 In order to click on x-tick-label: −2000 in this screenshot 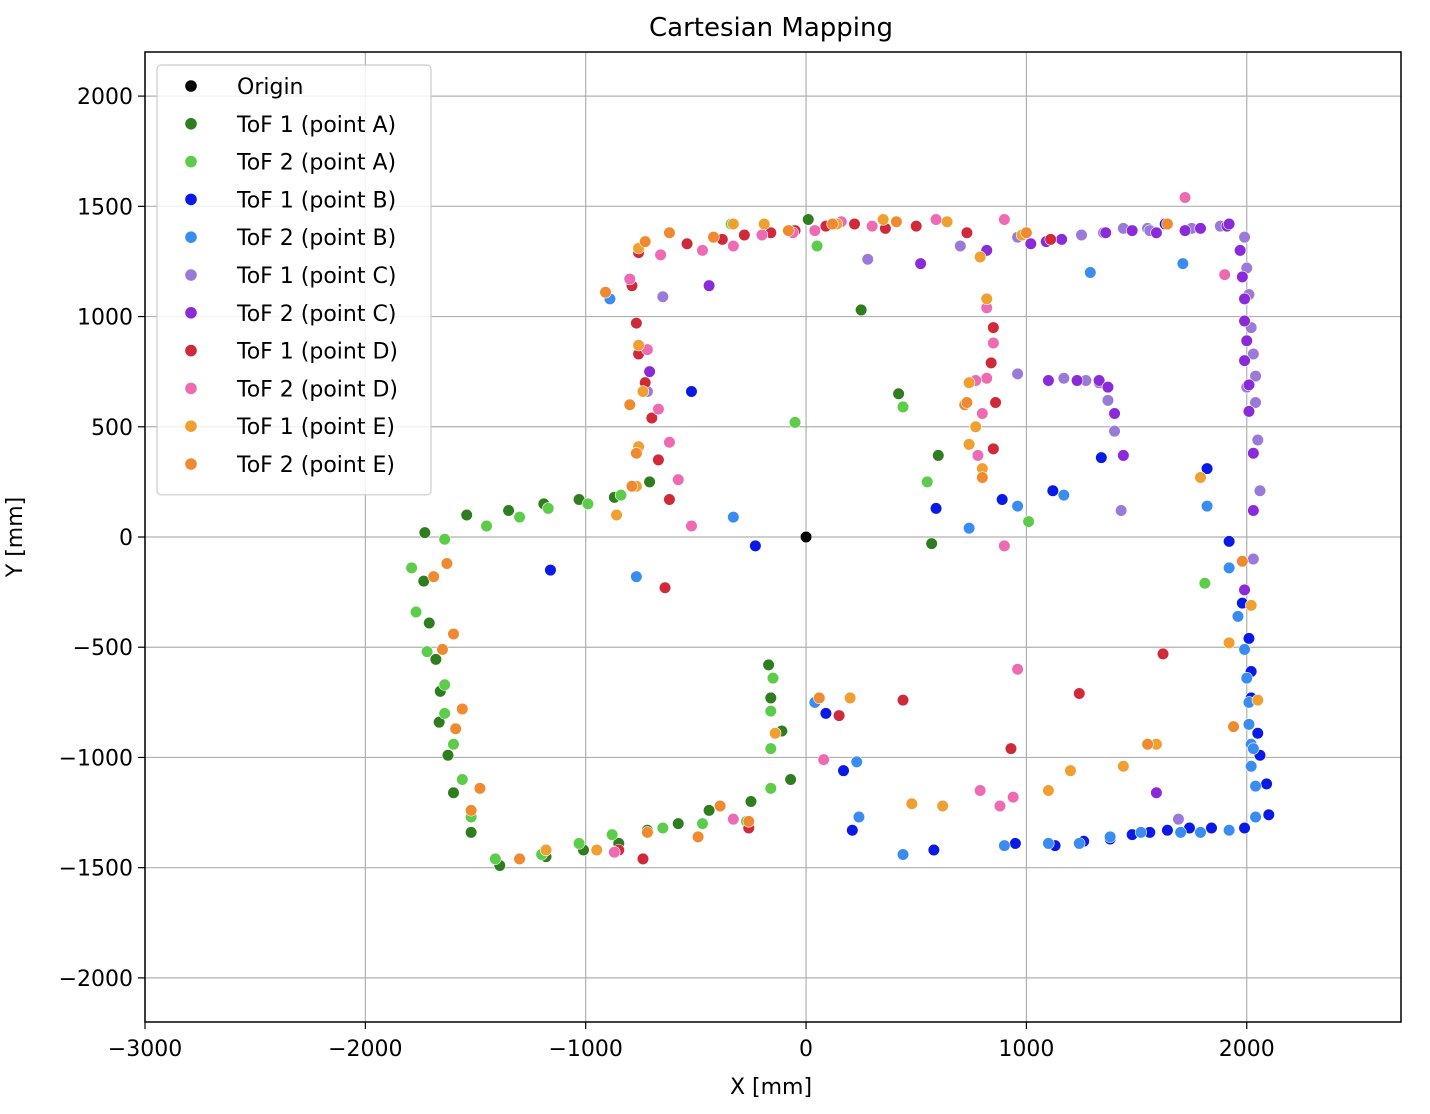, I will do `click(365, 1049)`.